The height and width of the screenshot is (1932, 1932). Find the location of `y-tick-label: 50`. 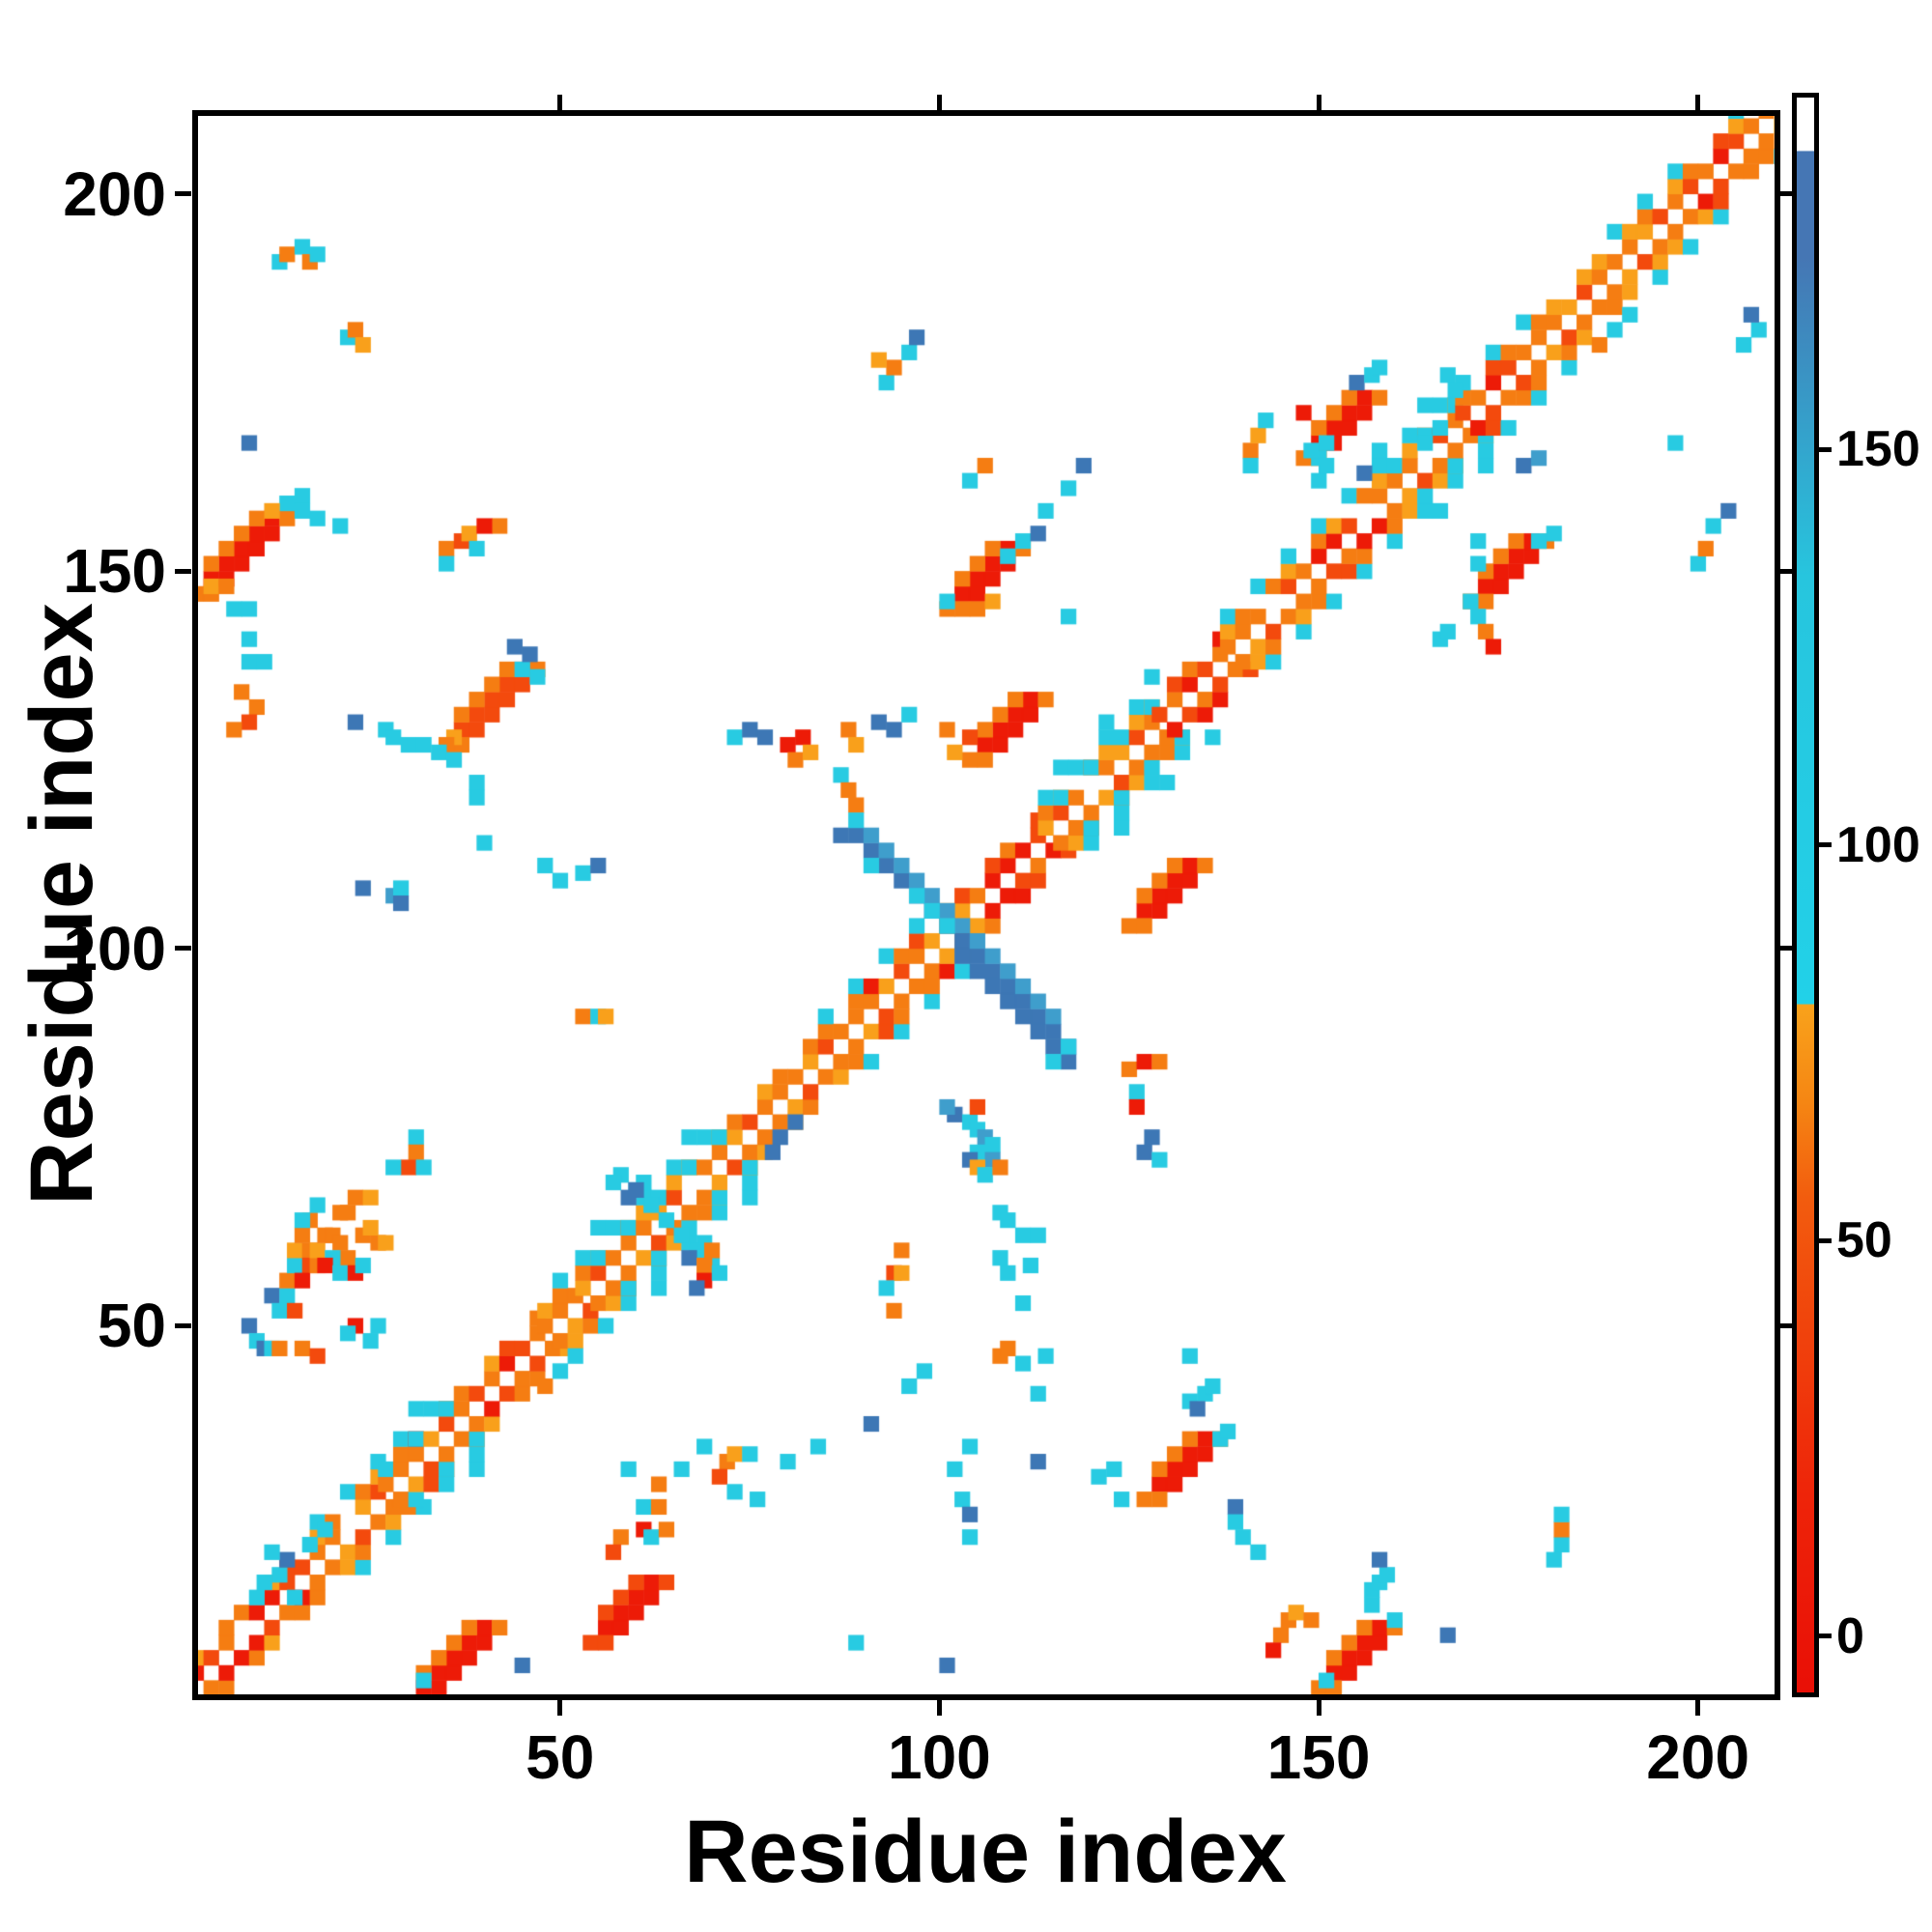

y-tick-label: 50 is located at coordinates (131, 1326).